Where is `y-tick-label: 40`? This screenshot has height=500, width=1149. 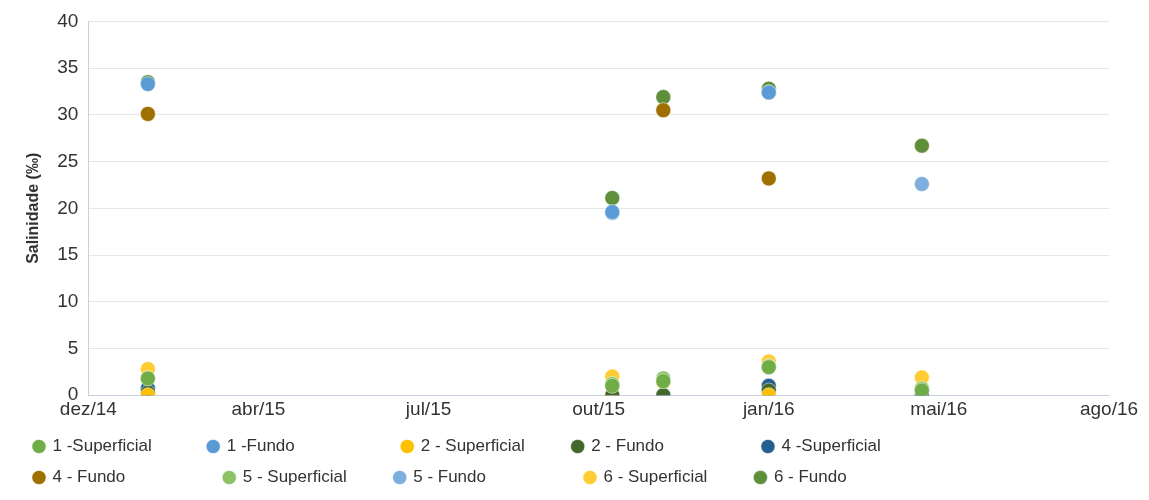
y-tick-label: 40 is located at coordinates (68, 20).